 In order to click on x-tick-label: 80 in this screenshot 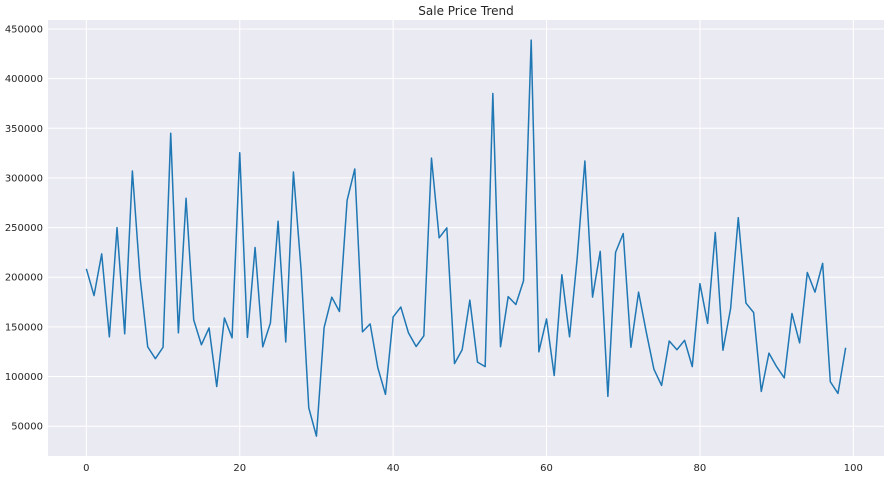, I will do `click(700, 468)`.